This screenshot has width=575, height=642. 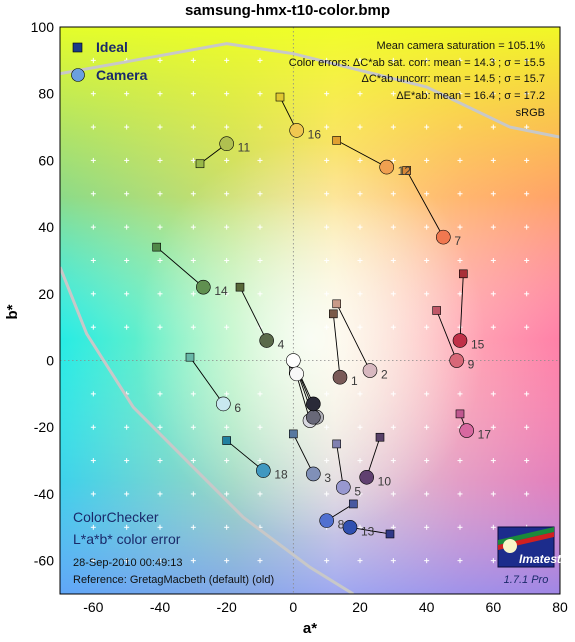 I want to click on legend: Ideal Camera, so click(x=109, y=61).